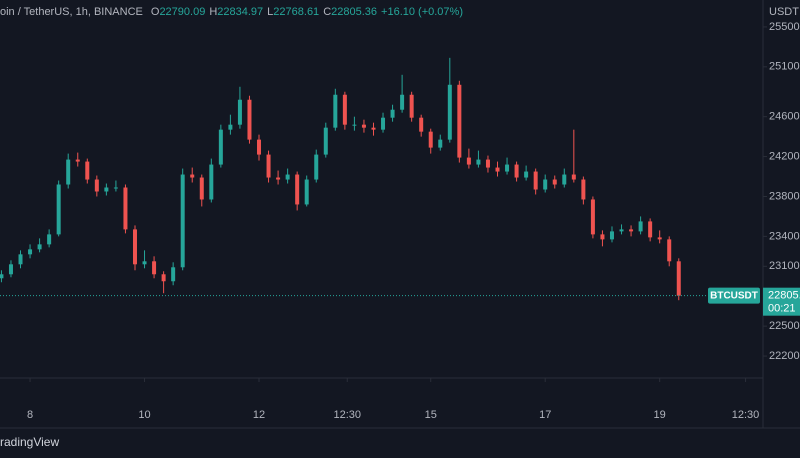 This screenshot has width=800, height=458. What do you see at coordinates (327, 12) in the screenshot?
I see `c-label: C` at bounding box center [327, 12].